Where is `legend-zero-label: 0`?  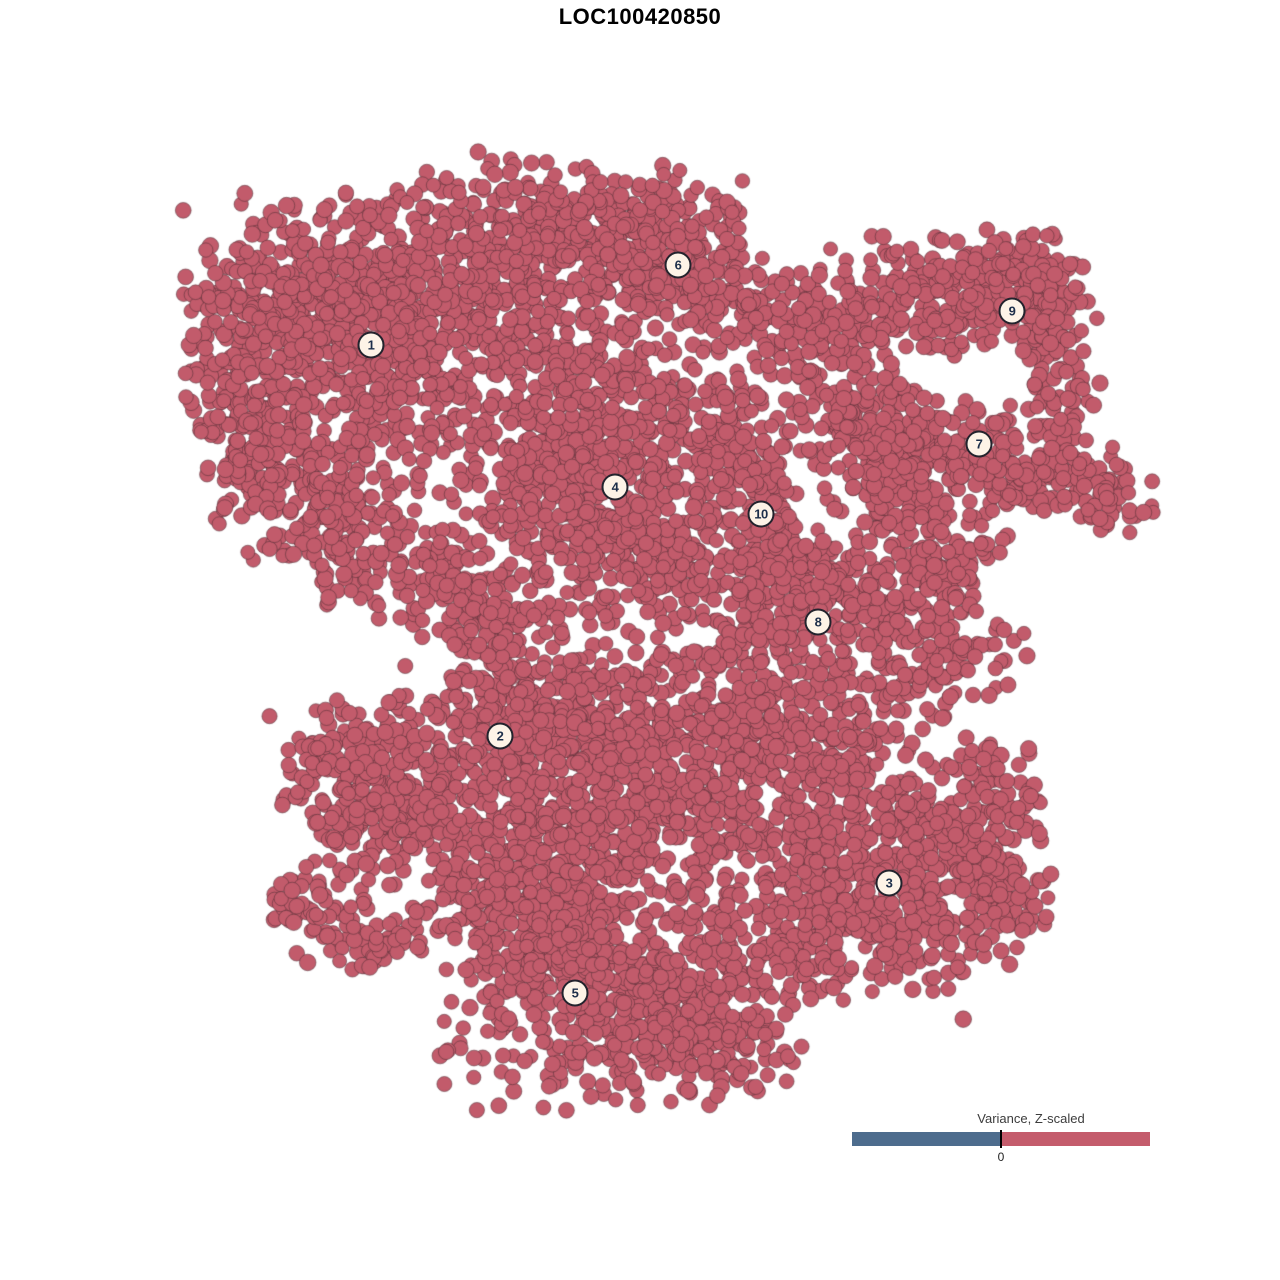
legend-zero-label: 0 is located at coordinates (1001, 1157).